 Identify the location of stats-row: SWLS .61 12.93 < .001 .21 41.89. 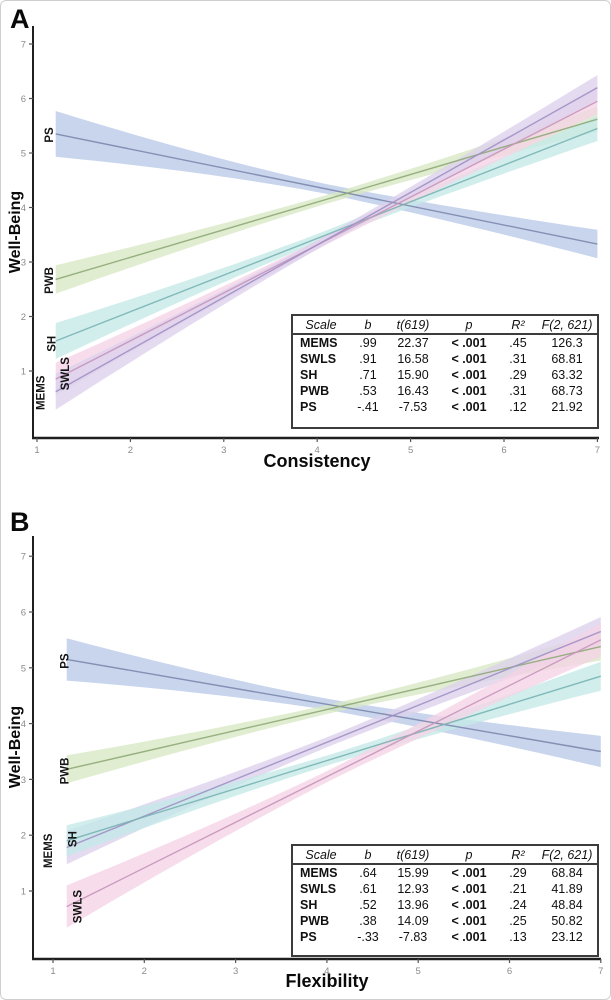
(445, 889).